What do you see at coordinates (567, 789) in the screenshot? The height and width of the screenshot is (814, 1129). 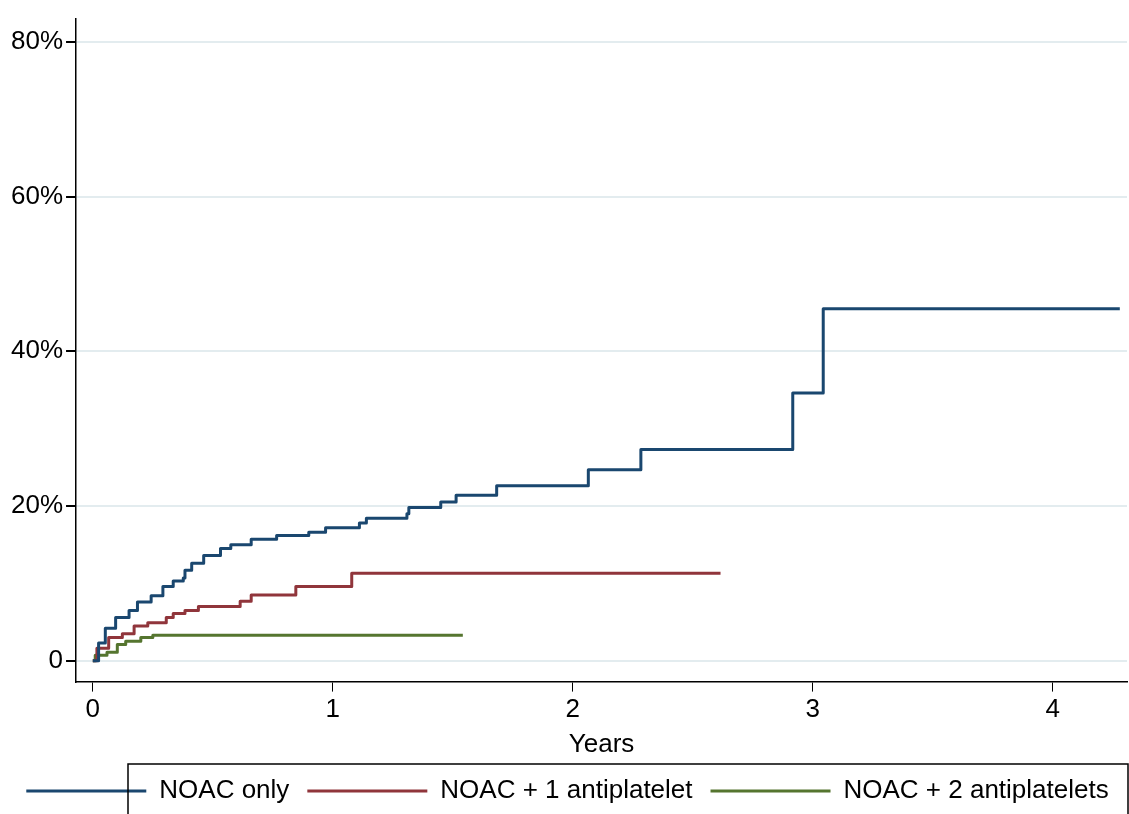 I see `legend-label: NOAC + 1 antiplatelet` at bounding box center [567, 789].